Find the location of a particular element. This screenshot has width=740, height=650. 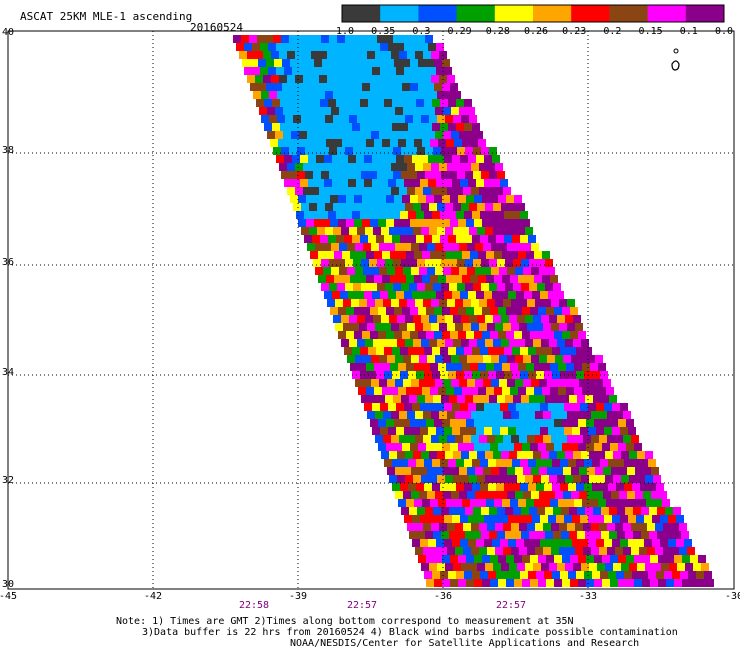

latitude-label: 40 is located at coordinates (8, 32).